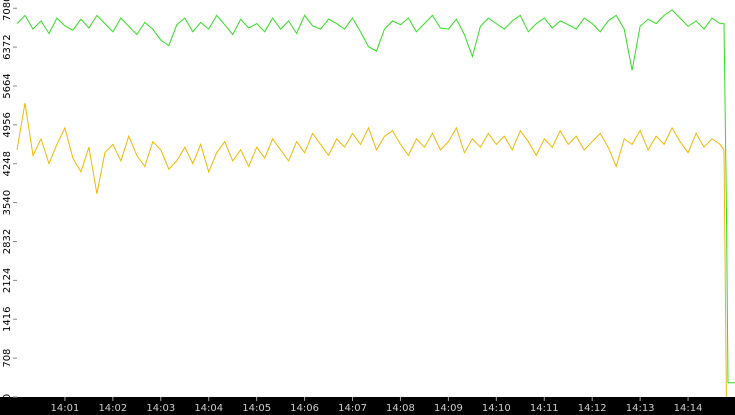  I want to click on y-tick-label: 7080, so click(7, 10).